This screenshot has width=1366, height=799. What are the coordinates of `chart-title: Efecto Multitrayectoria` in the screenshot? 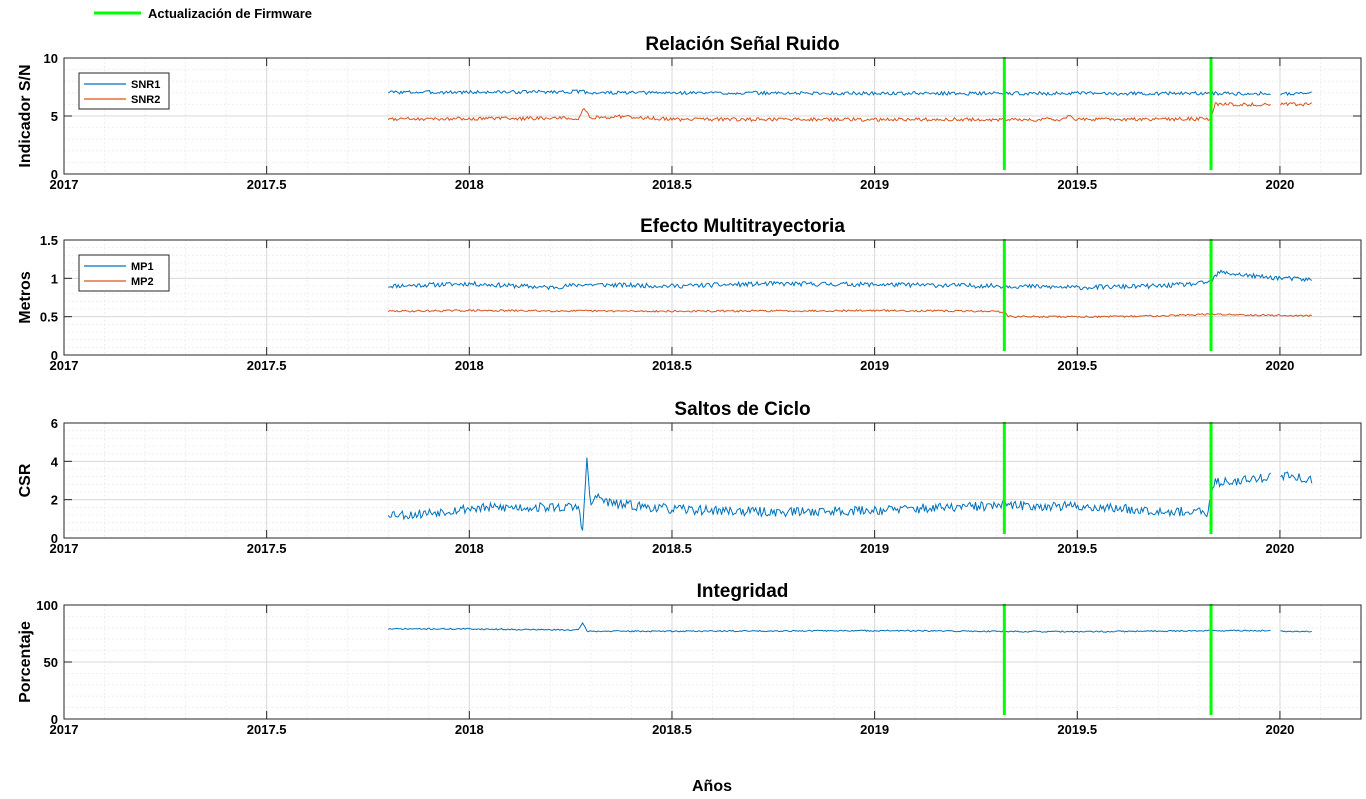 It's located at (742, 226).